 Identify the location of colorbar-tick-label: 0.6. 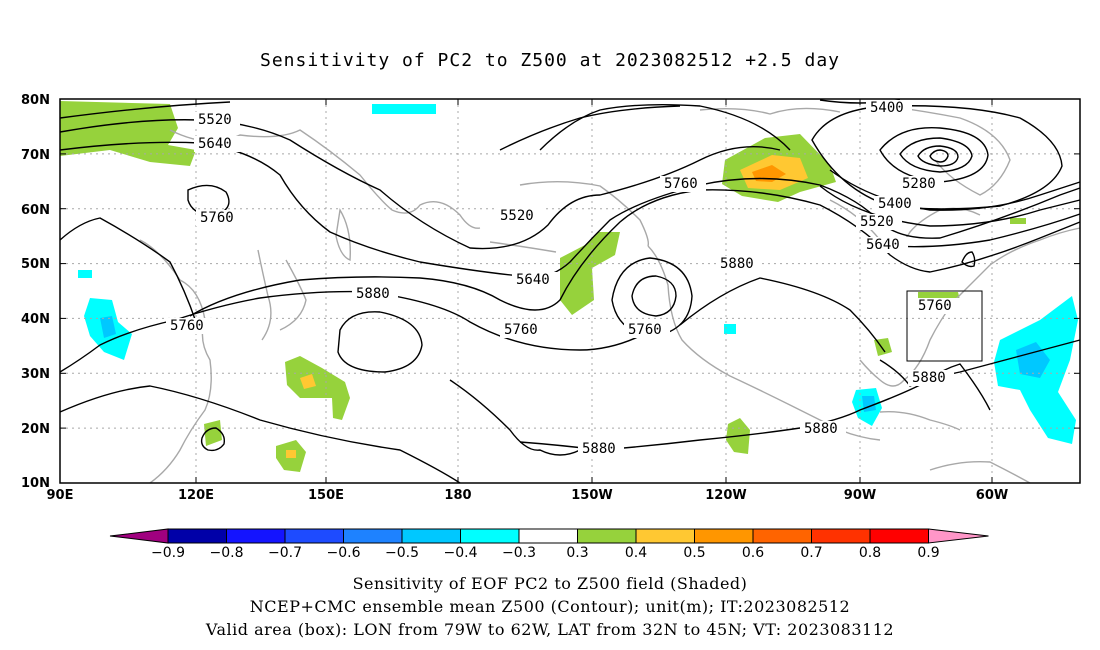
(753, 553).